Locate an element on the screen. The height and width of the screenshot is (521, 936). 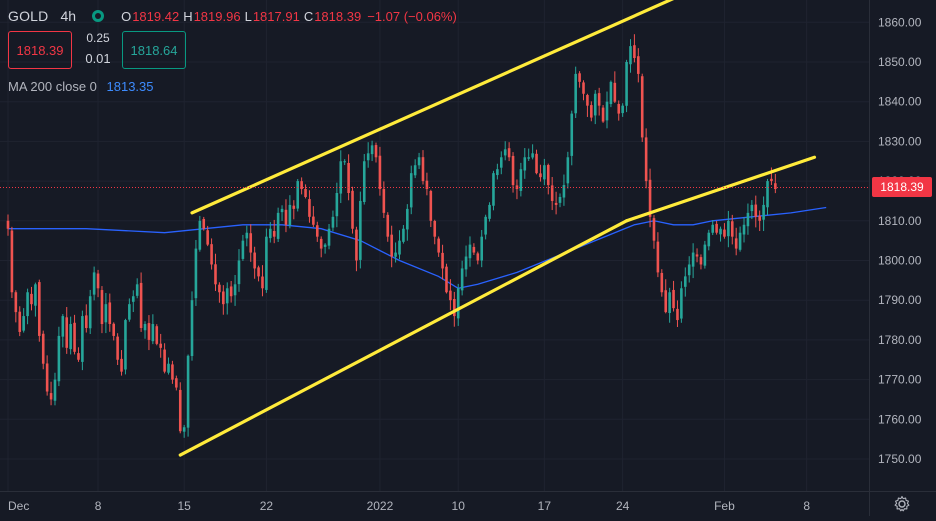
price-tick-label: 1860.00 is located at coordinates (900, 22).